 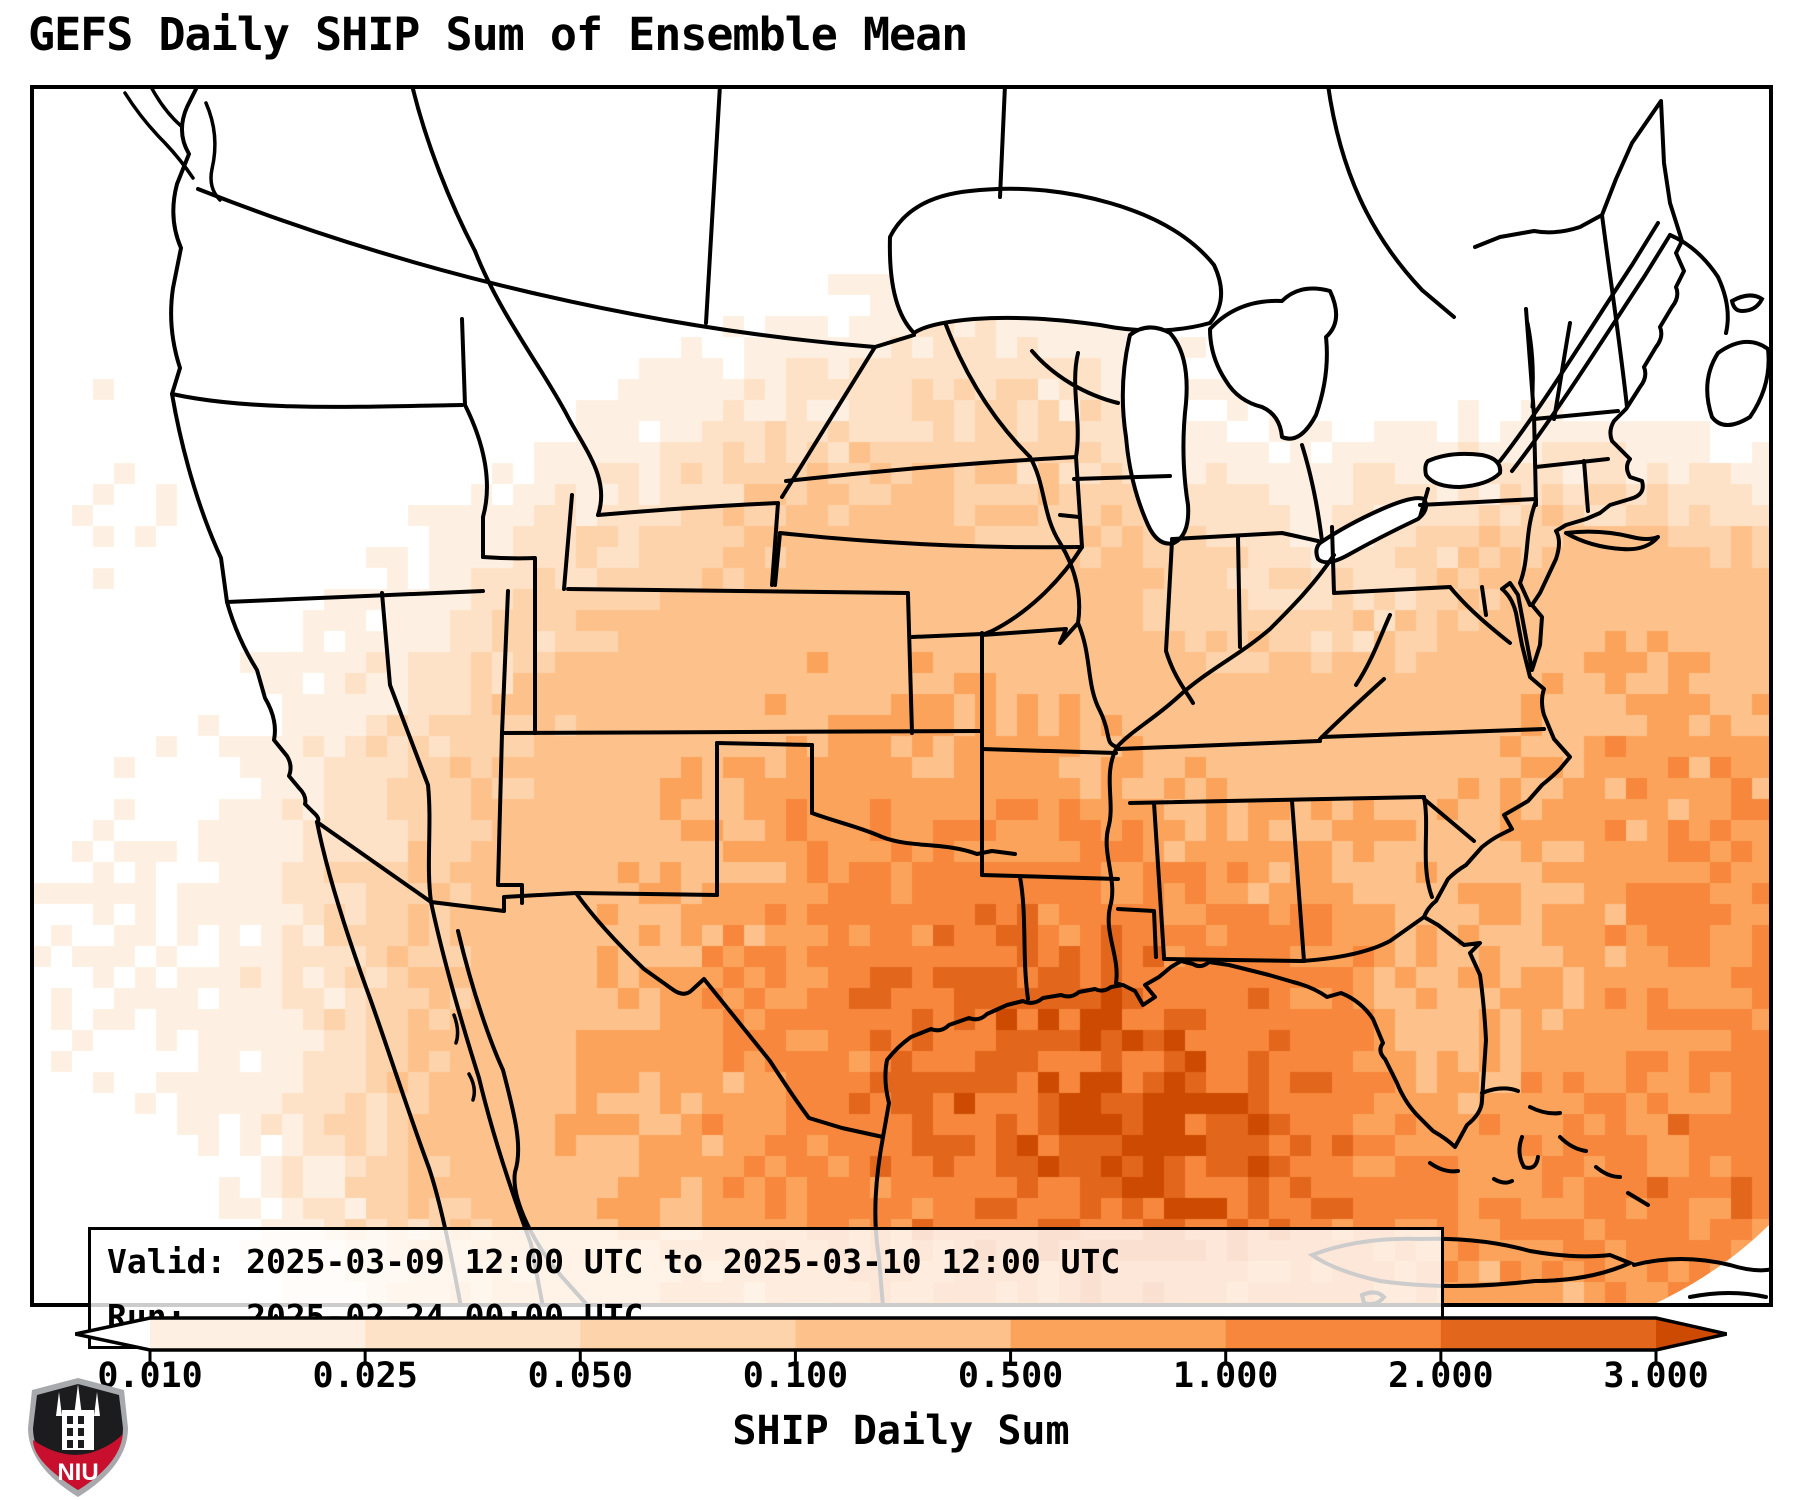 What do you see at coordinates (473, 1334) in the screenshot?
I see `colorbar-bin-0.025` at bounding box center [473, 1334].